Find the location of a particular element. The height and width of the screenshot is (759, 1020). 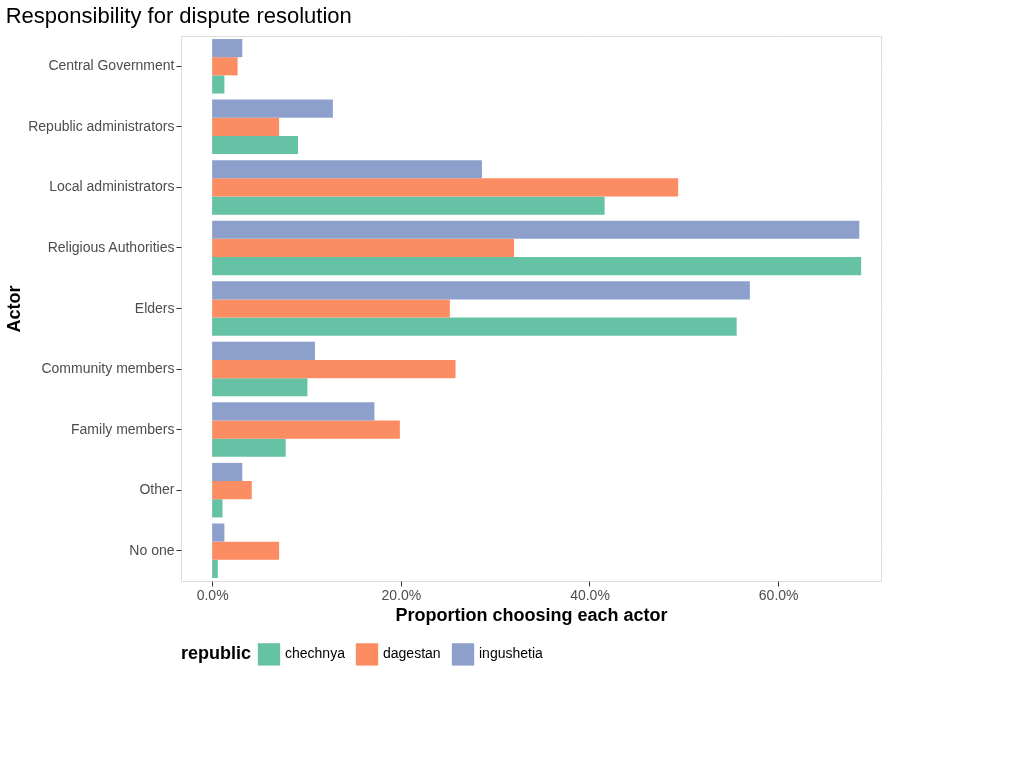

y-tick-label: Family members is located at coordinates (123, 428).